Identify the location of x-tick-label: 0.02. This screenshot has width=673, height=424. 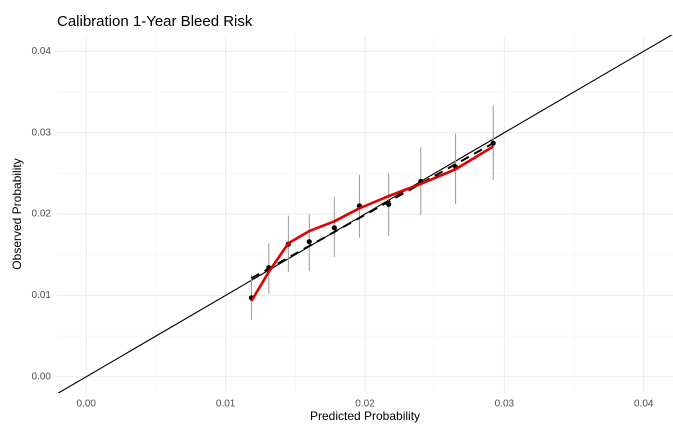
(365, 404).